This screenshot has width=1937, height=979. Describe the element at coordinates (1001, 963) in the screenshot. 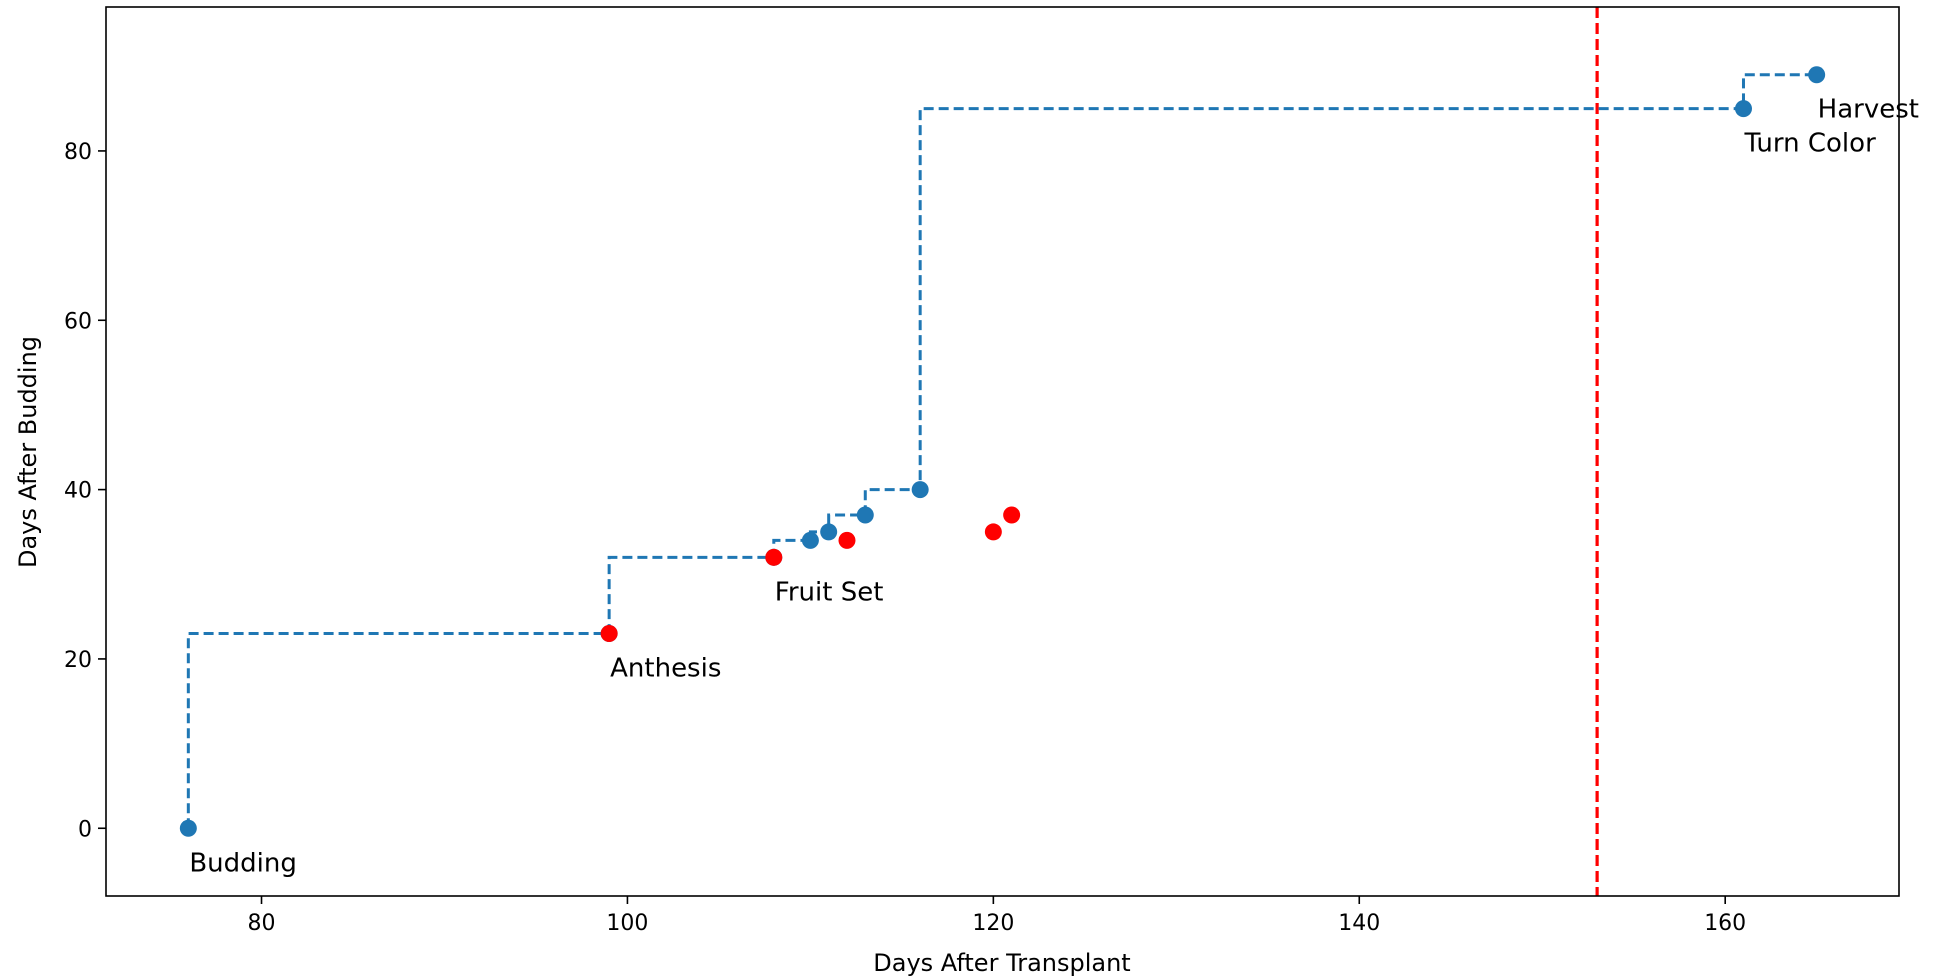

I see `x-axis-label: Days After Transplant` at that location.